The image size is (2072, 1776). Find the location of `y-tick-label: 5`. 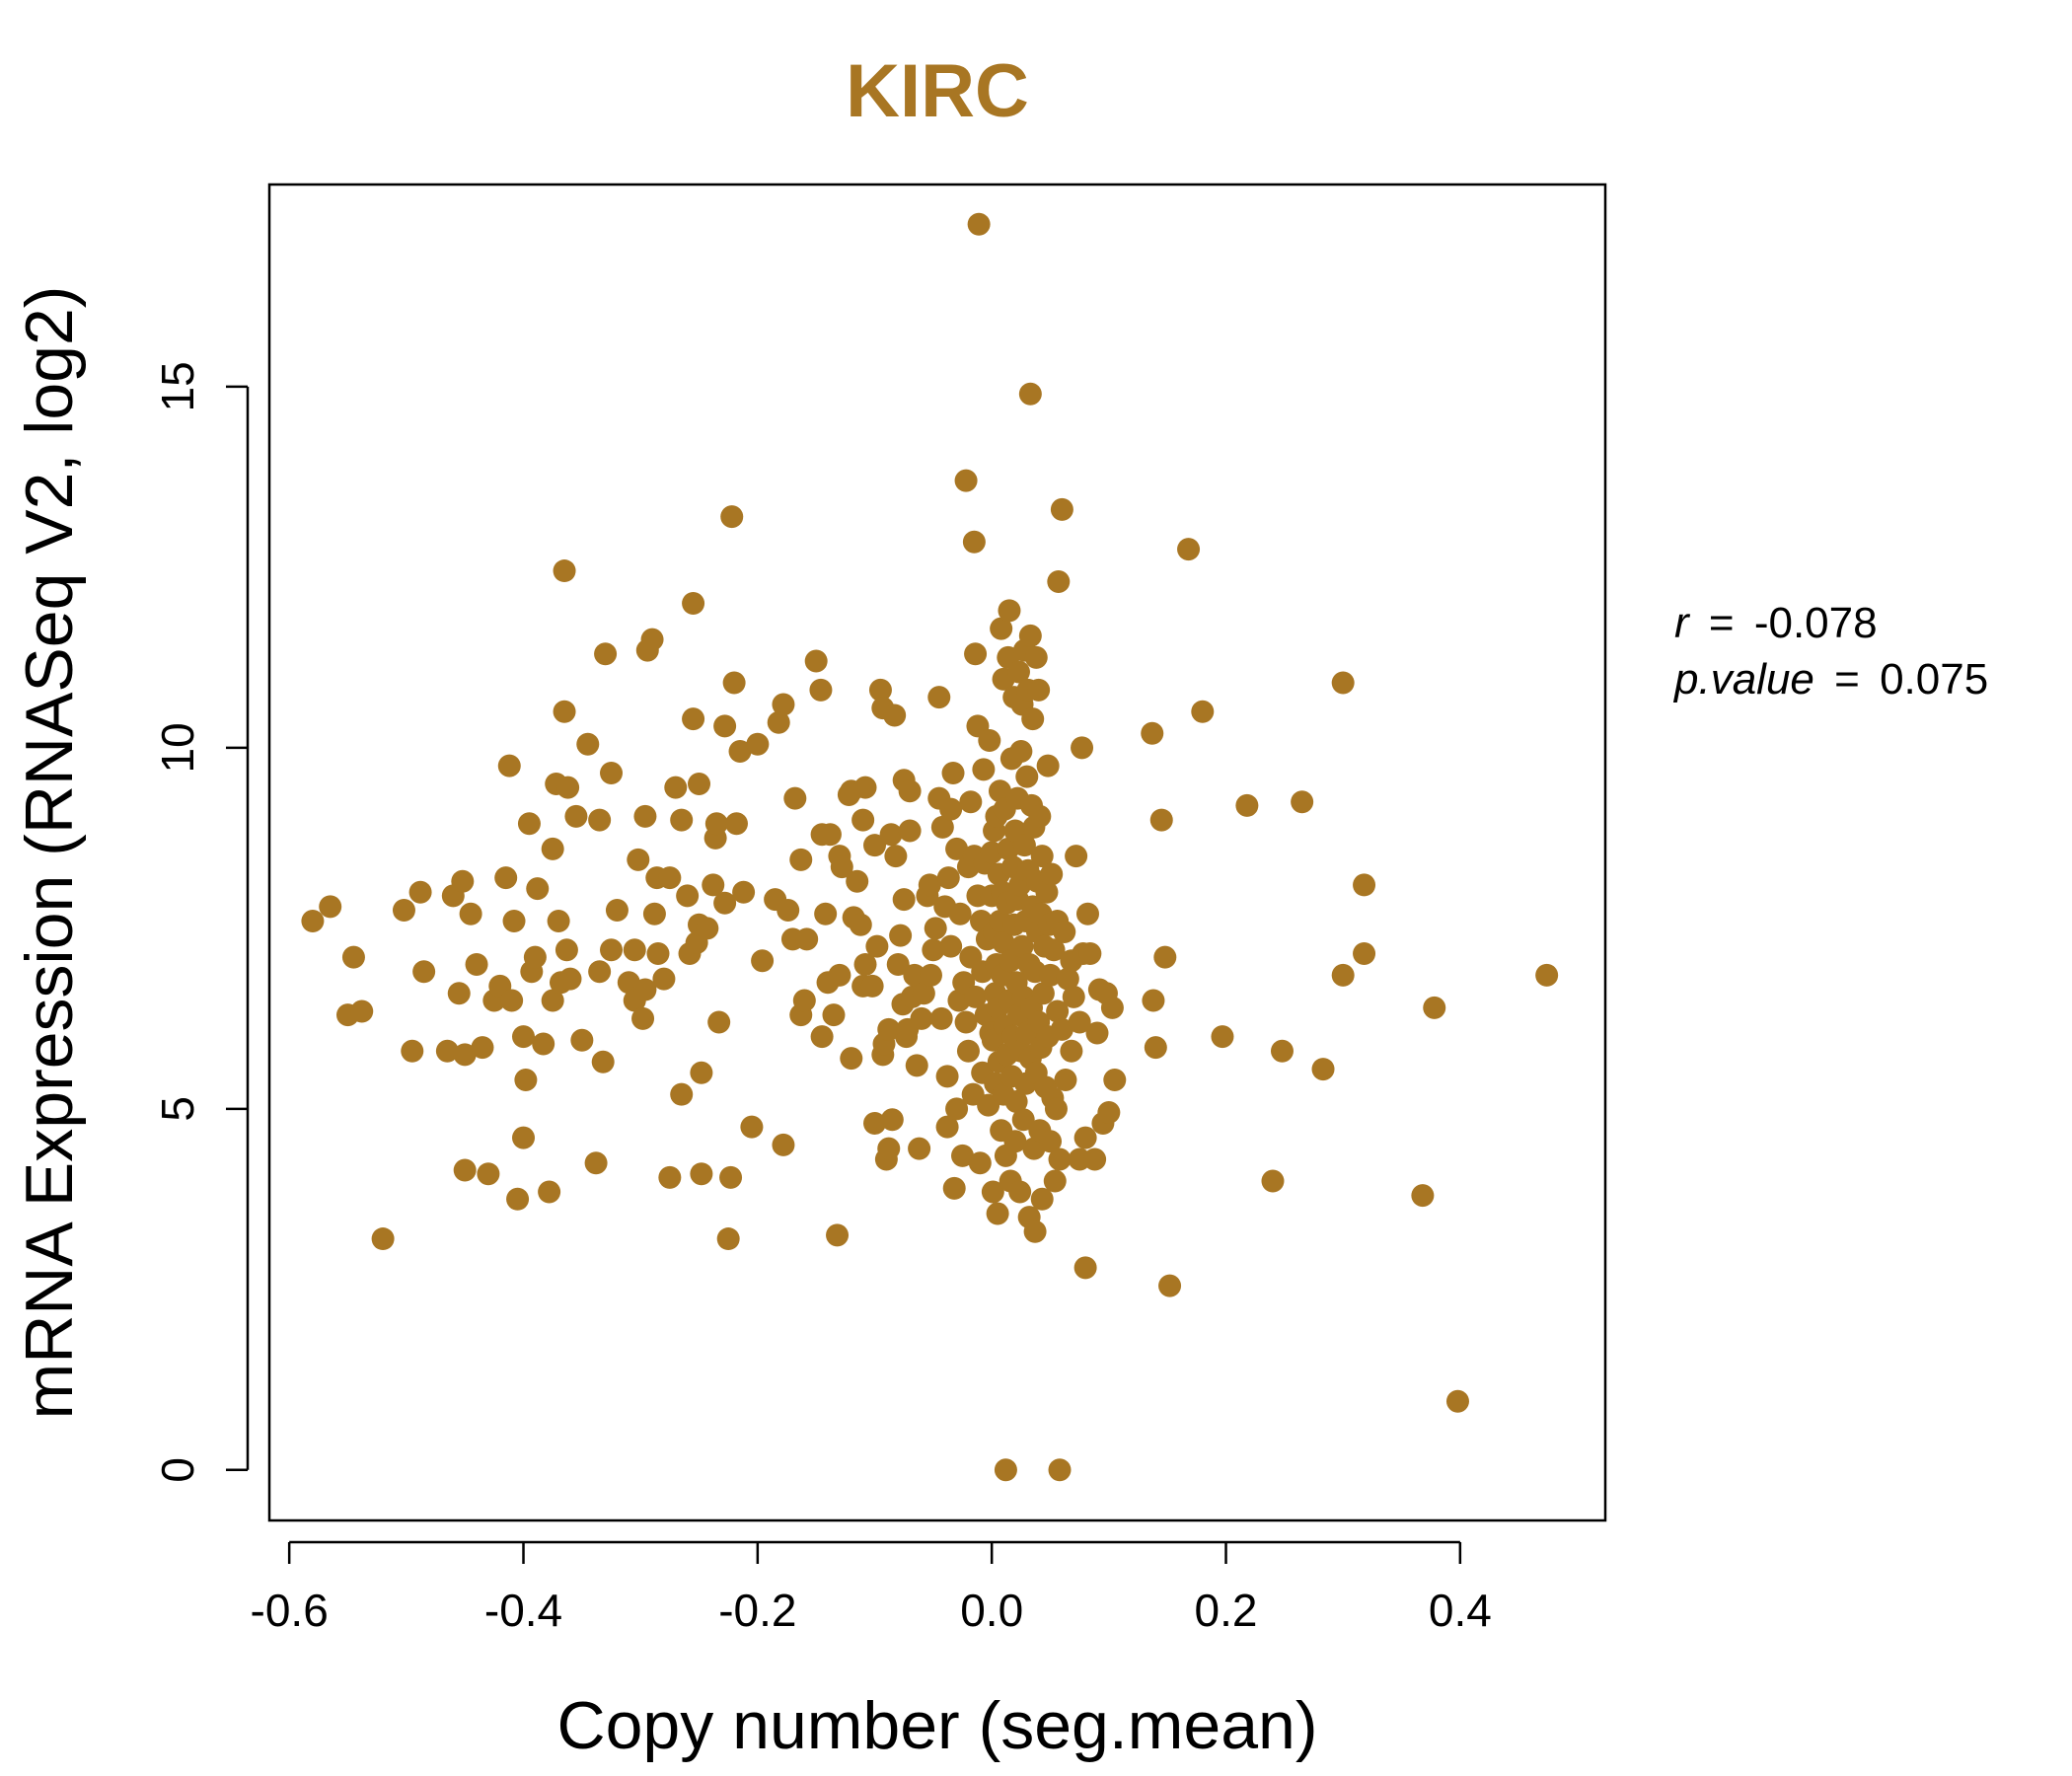

y-tick-label: 5 is located at coordinates (178, 1109).